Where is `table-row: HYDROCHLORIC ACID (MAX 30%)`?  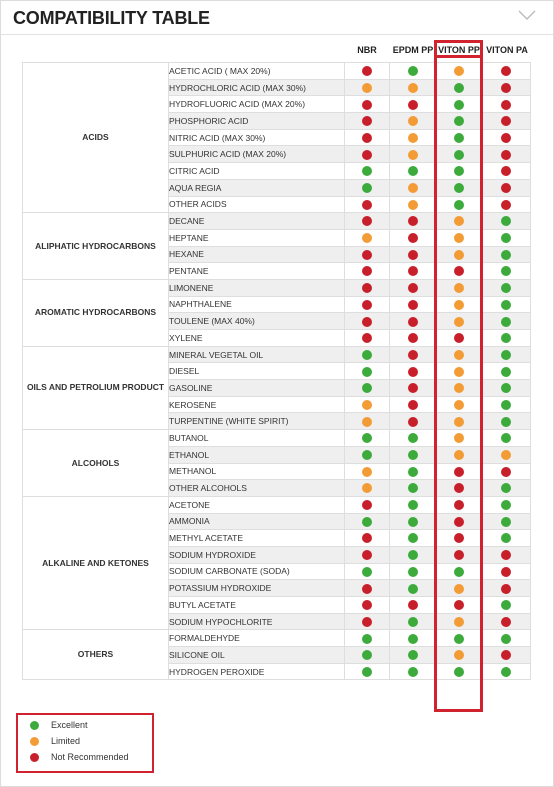 table-row: HYDROCHLORIC ACID (MAX 30%) is located at coordinates (277, 87).